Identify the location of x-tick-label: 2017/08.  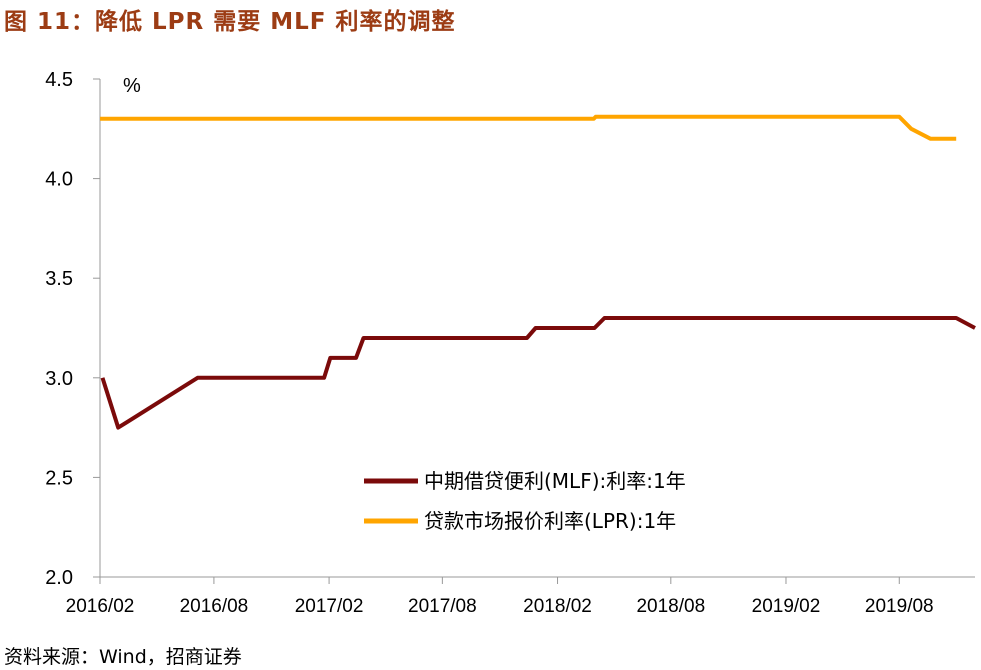
(442, 606).